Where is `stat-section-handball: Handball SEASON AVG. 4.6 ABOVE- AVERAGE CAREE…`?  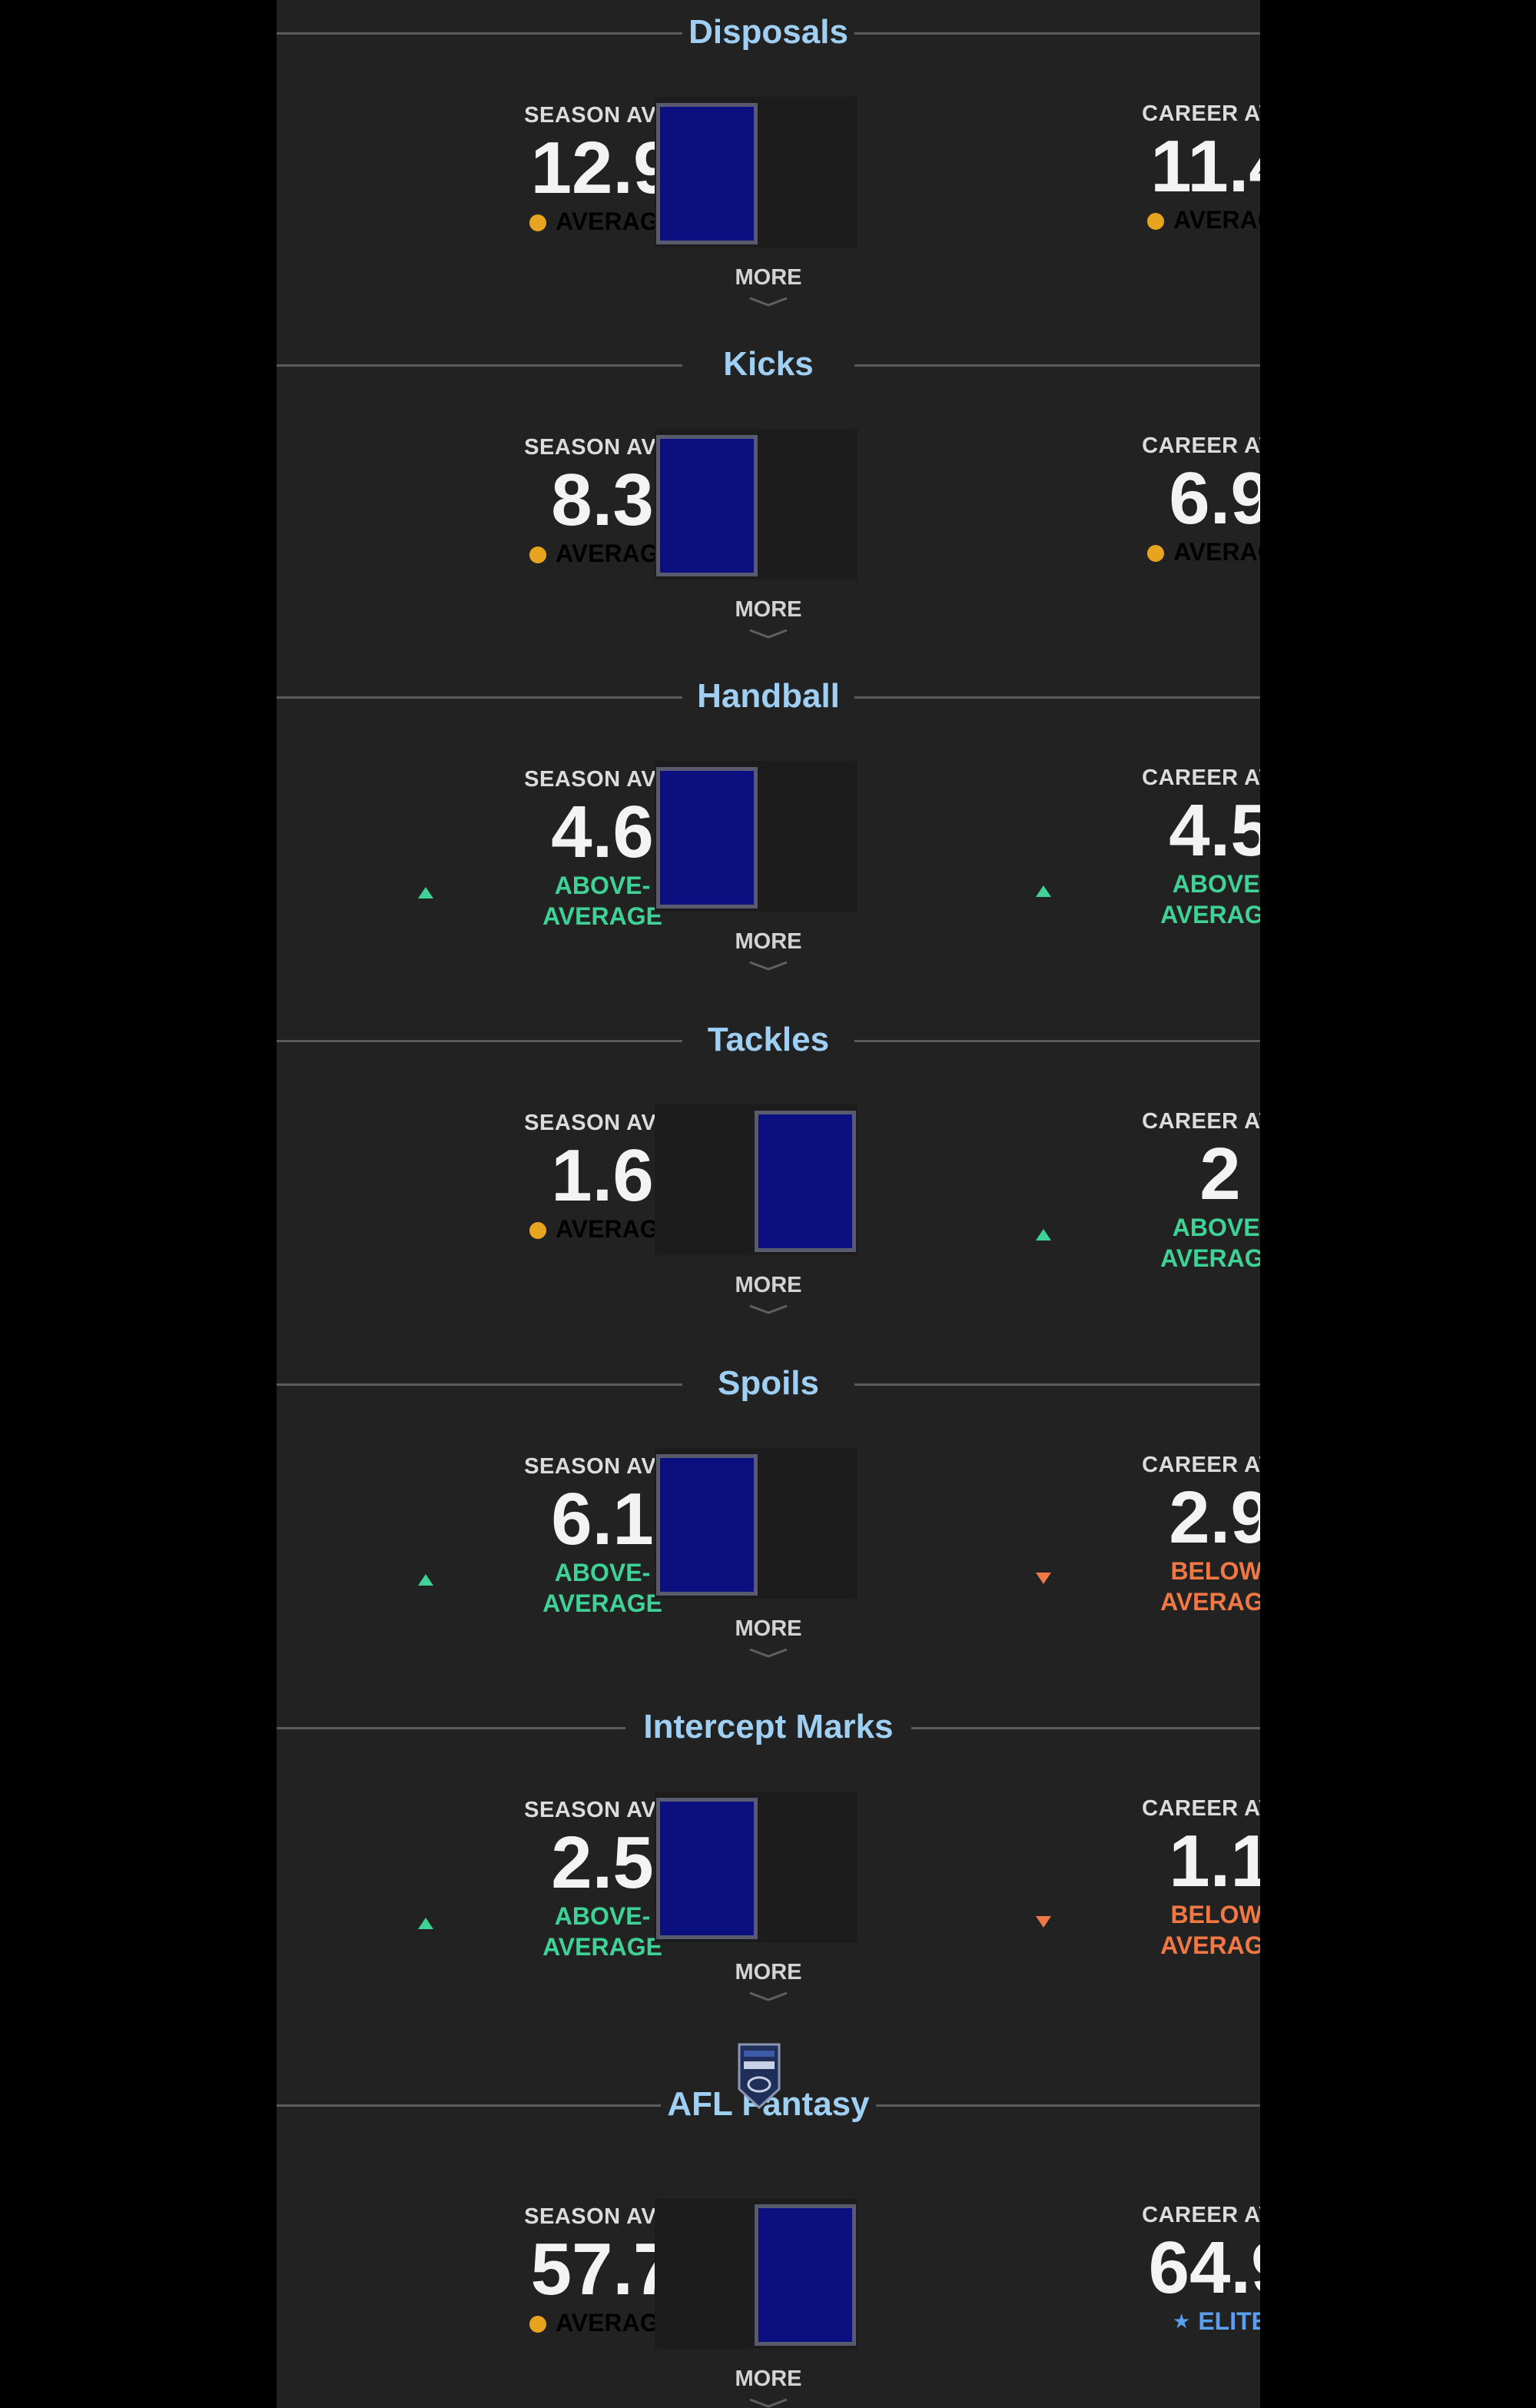 stat-section-handball: Handball SEASON AVG. 4.6 ABOVE- AVERAGE CAREE… is located at coordinates (768, 836).